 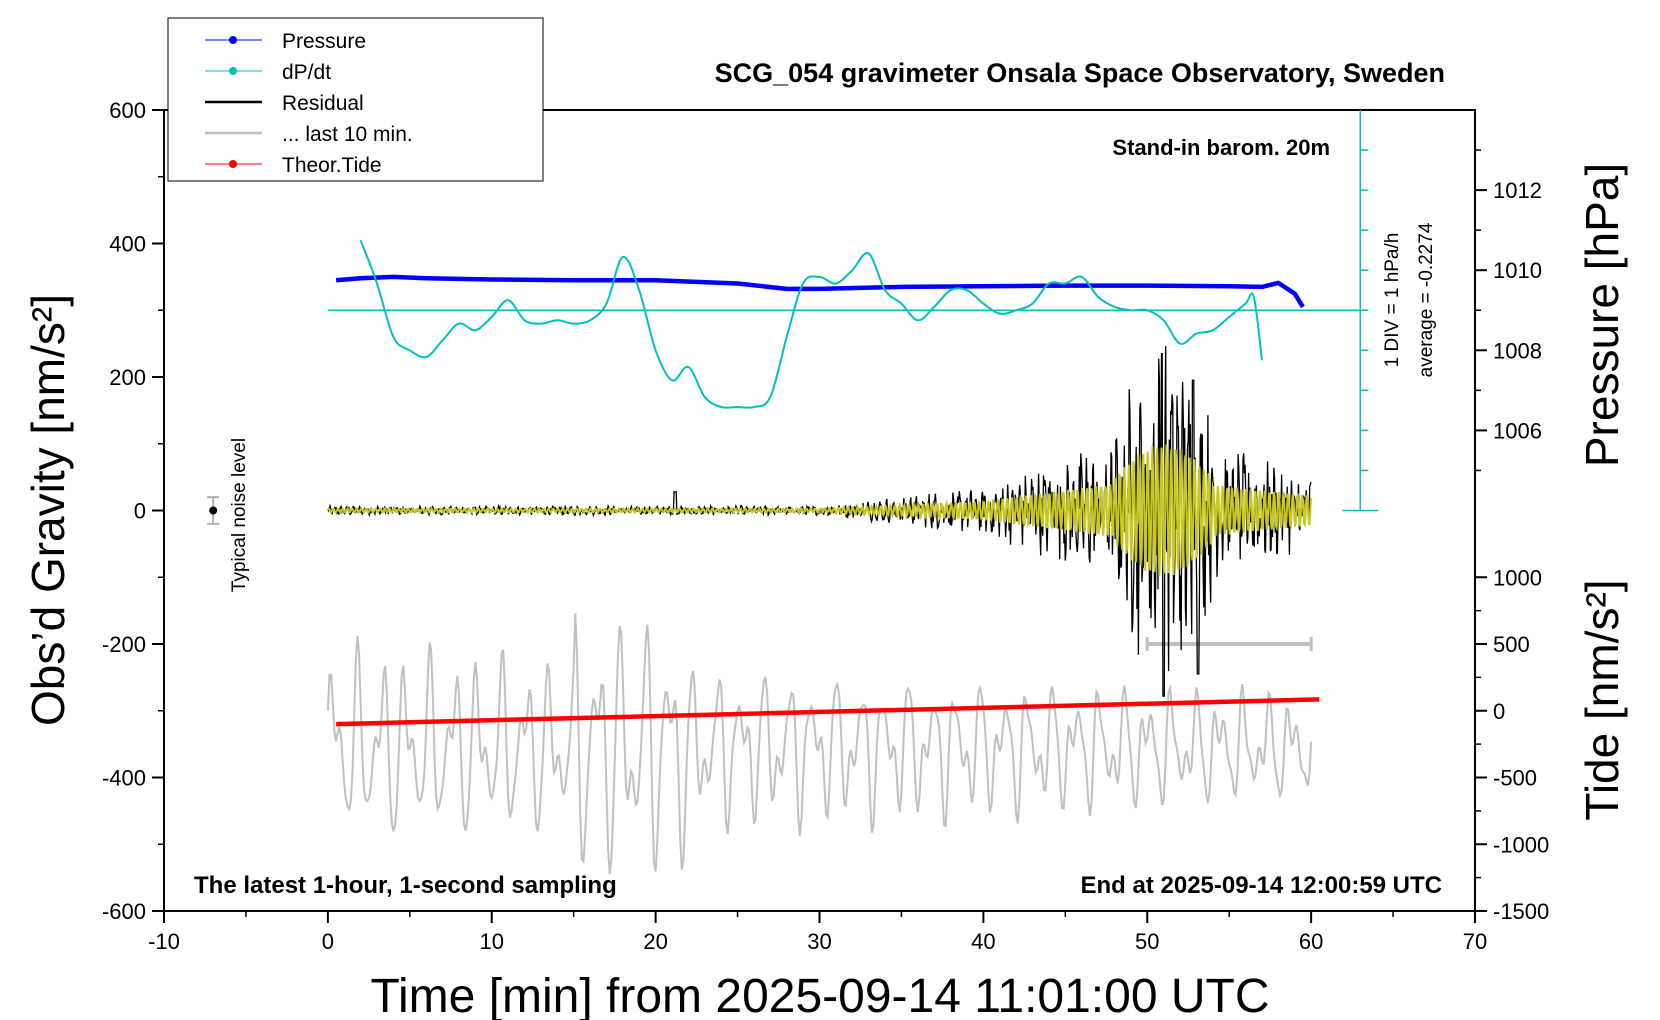 I want to click on legend-box, so click(x=355, y=99).